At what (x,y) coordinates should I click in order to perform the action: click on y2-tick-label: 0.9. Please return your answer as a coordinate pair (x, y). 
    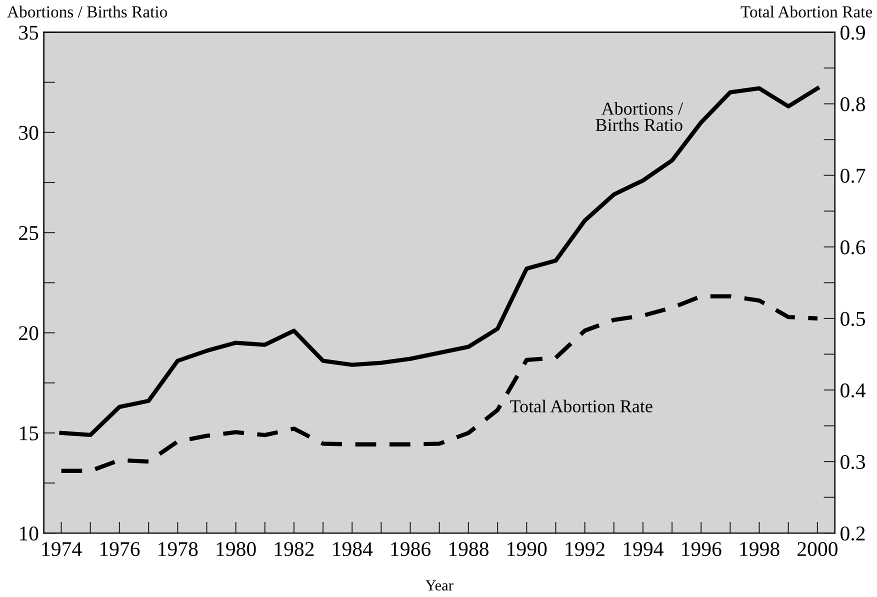
    Looking at the image, I should click on (852, 33).